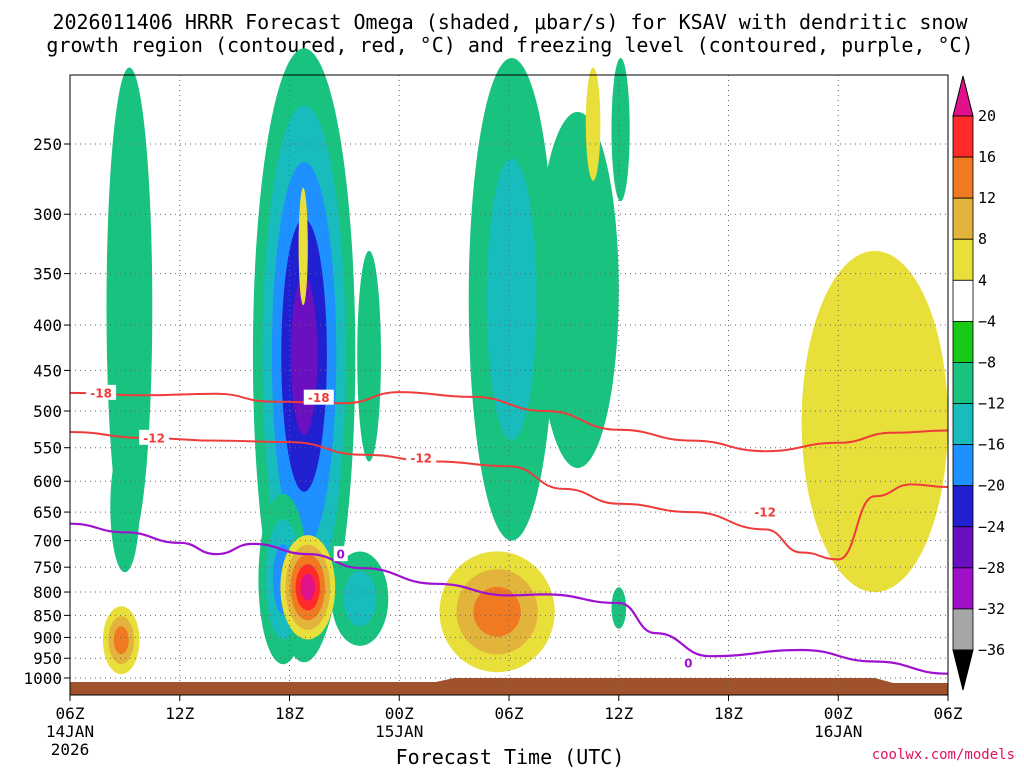 The image size is (1024, 768). I want to click on y-tick-label-1000: 1000, so click(42, 678).